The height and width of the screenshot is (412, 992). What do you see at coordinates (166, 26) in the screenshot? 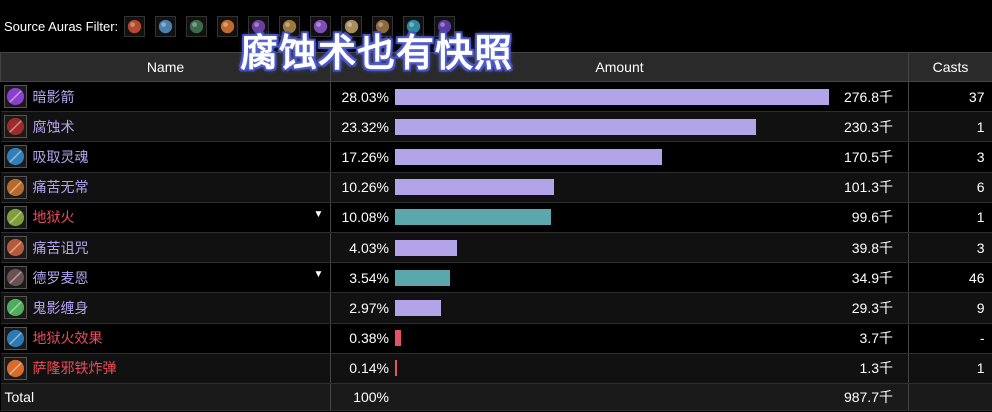
I see `swirl-icon` at bounding box center [166, 26].